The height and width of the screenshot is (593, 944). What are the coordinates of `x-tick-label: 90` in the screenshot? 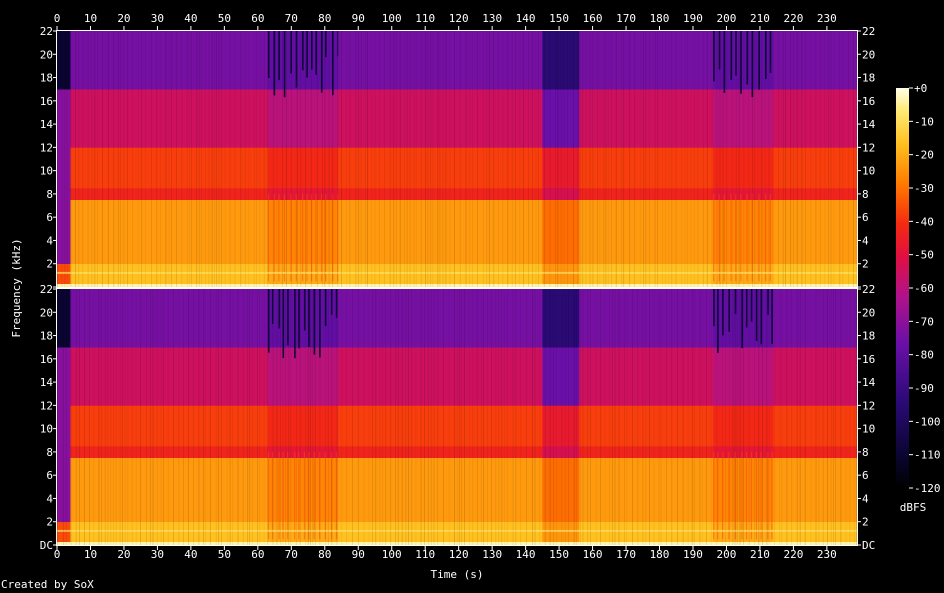 It's located at (358, 18).